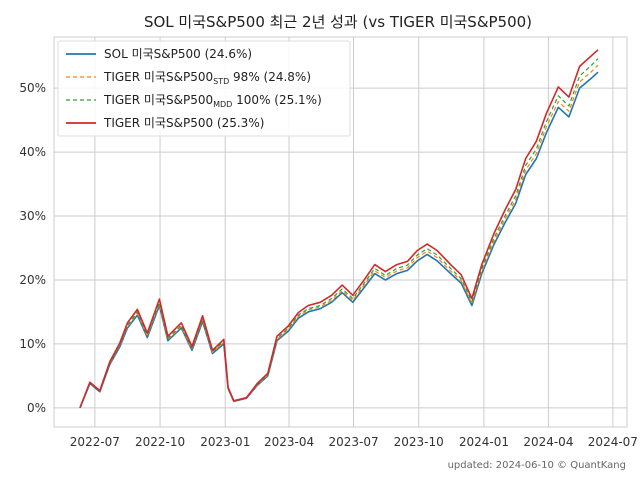  What do you see at coordinates (537, 465) in the screenshot?
I see `footer-text: updated: 2024-06-10 © QuantKang` at bounding box center [537, 465].